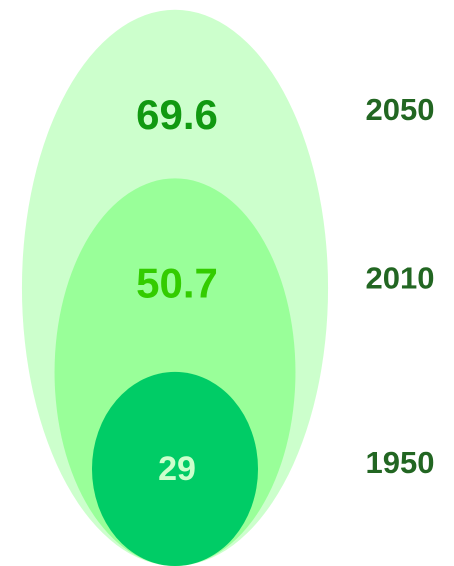 The height and width of the screenshot is (566, 454). Describe the element at coordinates (177, 114) in the screenshot. I see `value-label: 69.6` at that location.